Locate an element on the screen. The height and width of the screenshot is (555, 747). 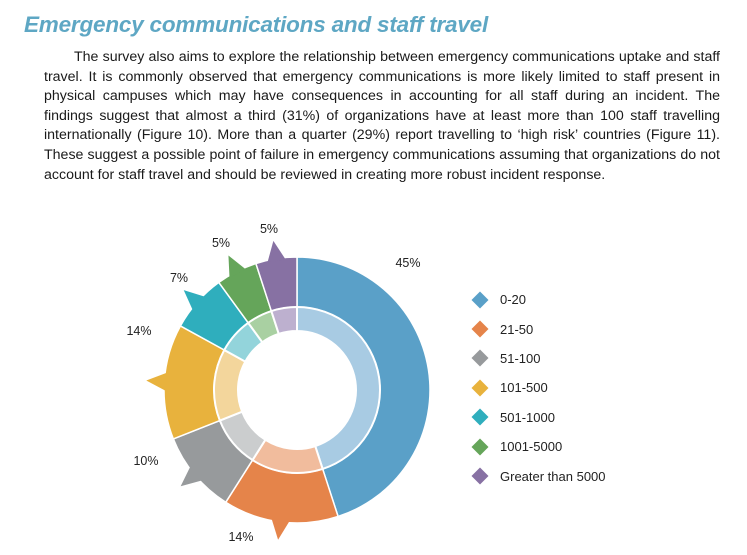
data-label-21-50: 14% is located at coordinates (240, 537).